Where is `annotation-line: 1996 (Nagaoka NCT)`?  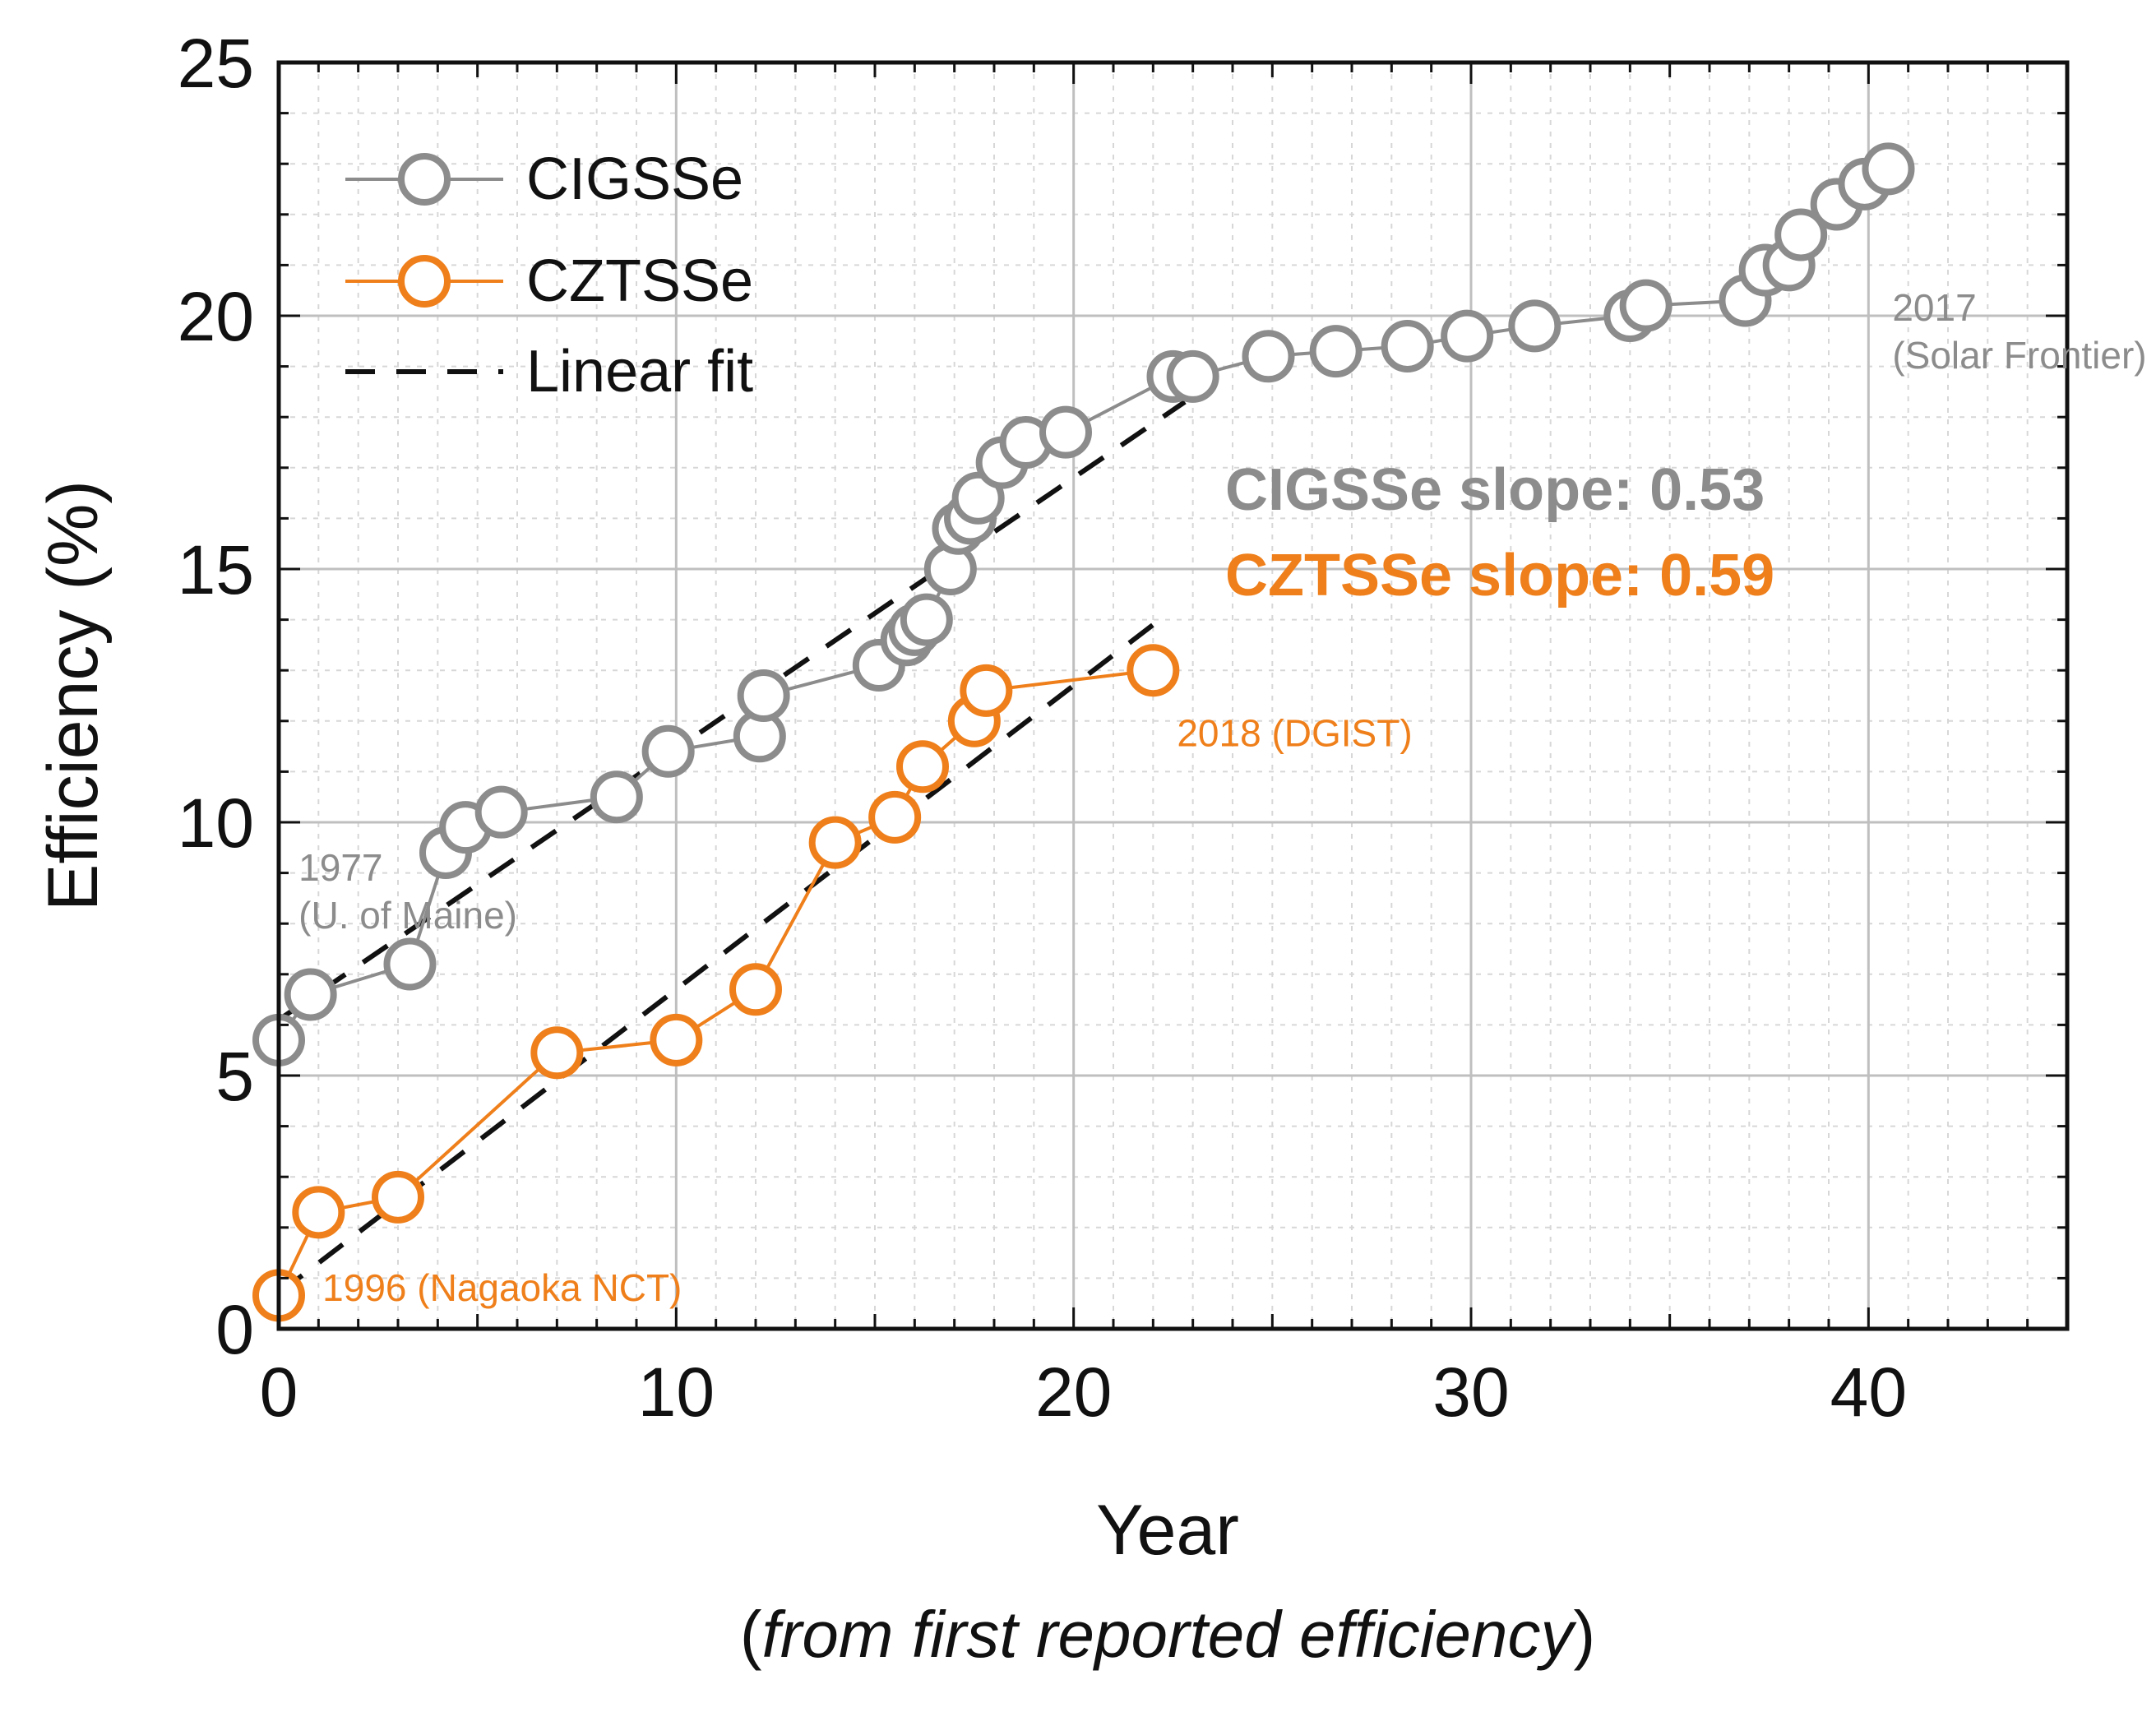 annotation-line: 1996 (Nagaoka NCT) is located at coordinates (502, 1287).